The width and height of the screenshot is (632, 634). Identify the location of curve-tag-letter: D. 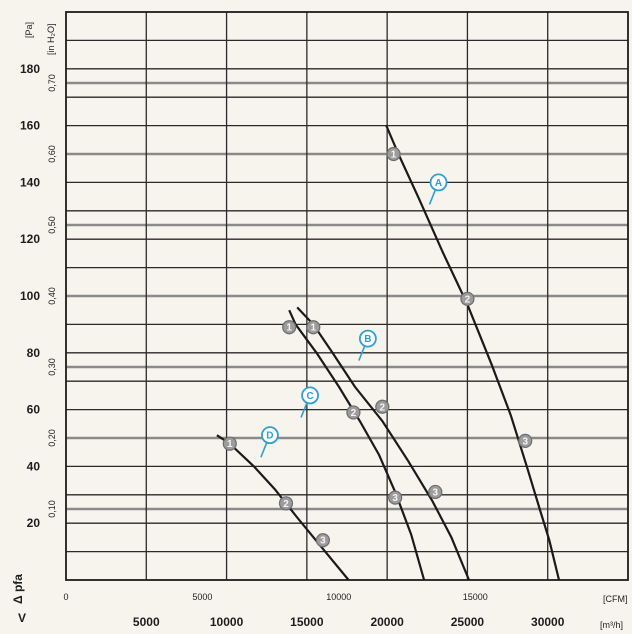
(269, 436).